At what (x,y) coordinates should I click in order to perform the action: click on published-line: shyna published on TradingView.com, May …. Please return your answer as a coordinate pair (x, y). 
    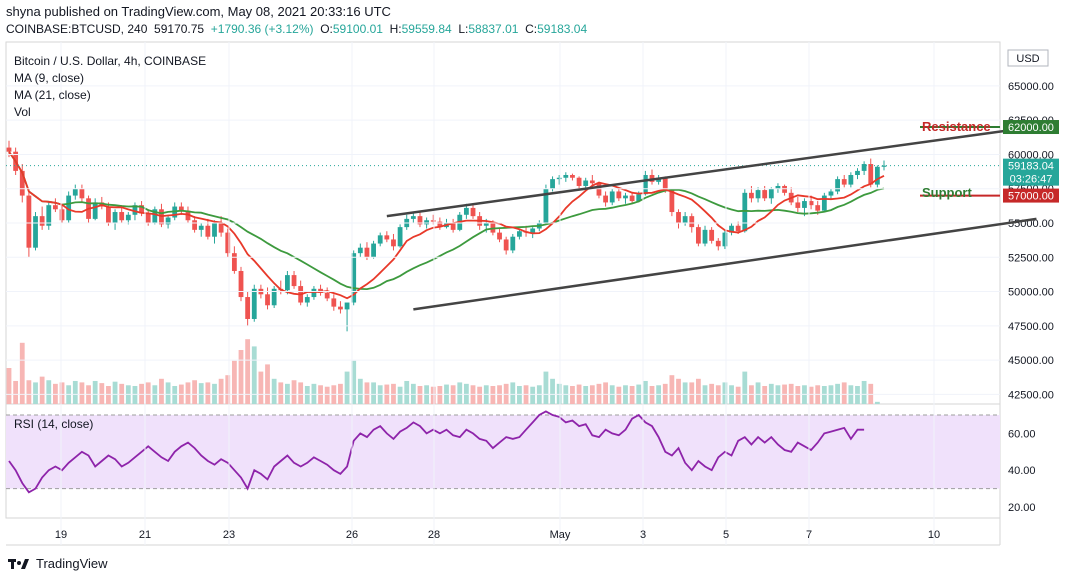
    Looking at the image, I should click on (198, 11).